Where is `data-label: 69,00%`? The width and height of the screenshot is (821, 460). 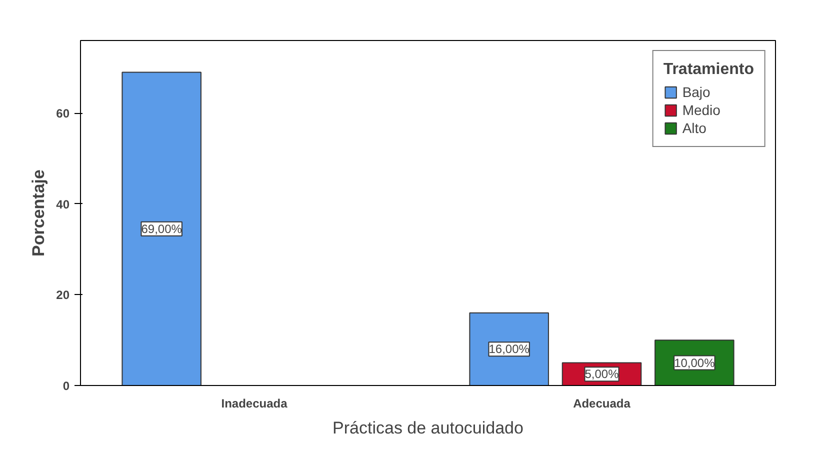
data-label: 69,00% is located at coordinates (161, 229).